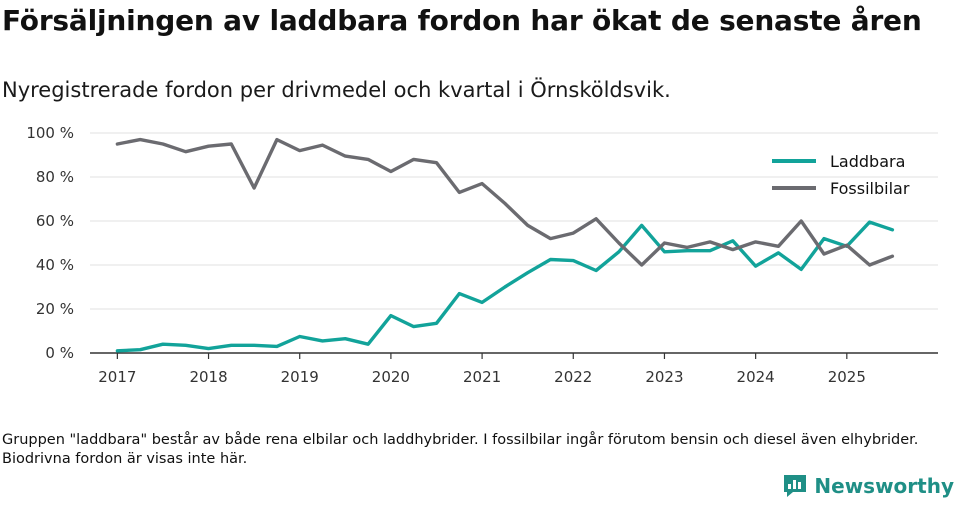  Describe the element at coordinates (59, 353) in the screenshot. I see `y-tick-label: 0 %` at that location.